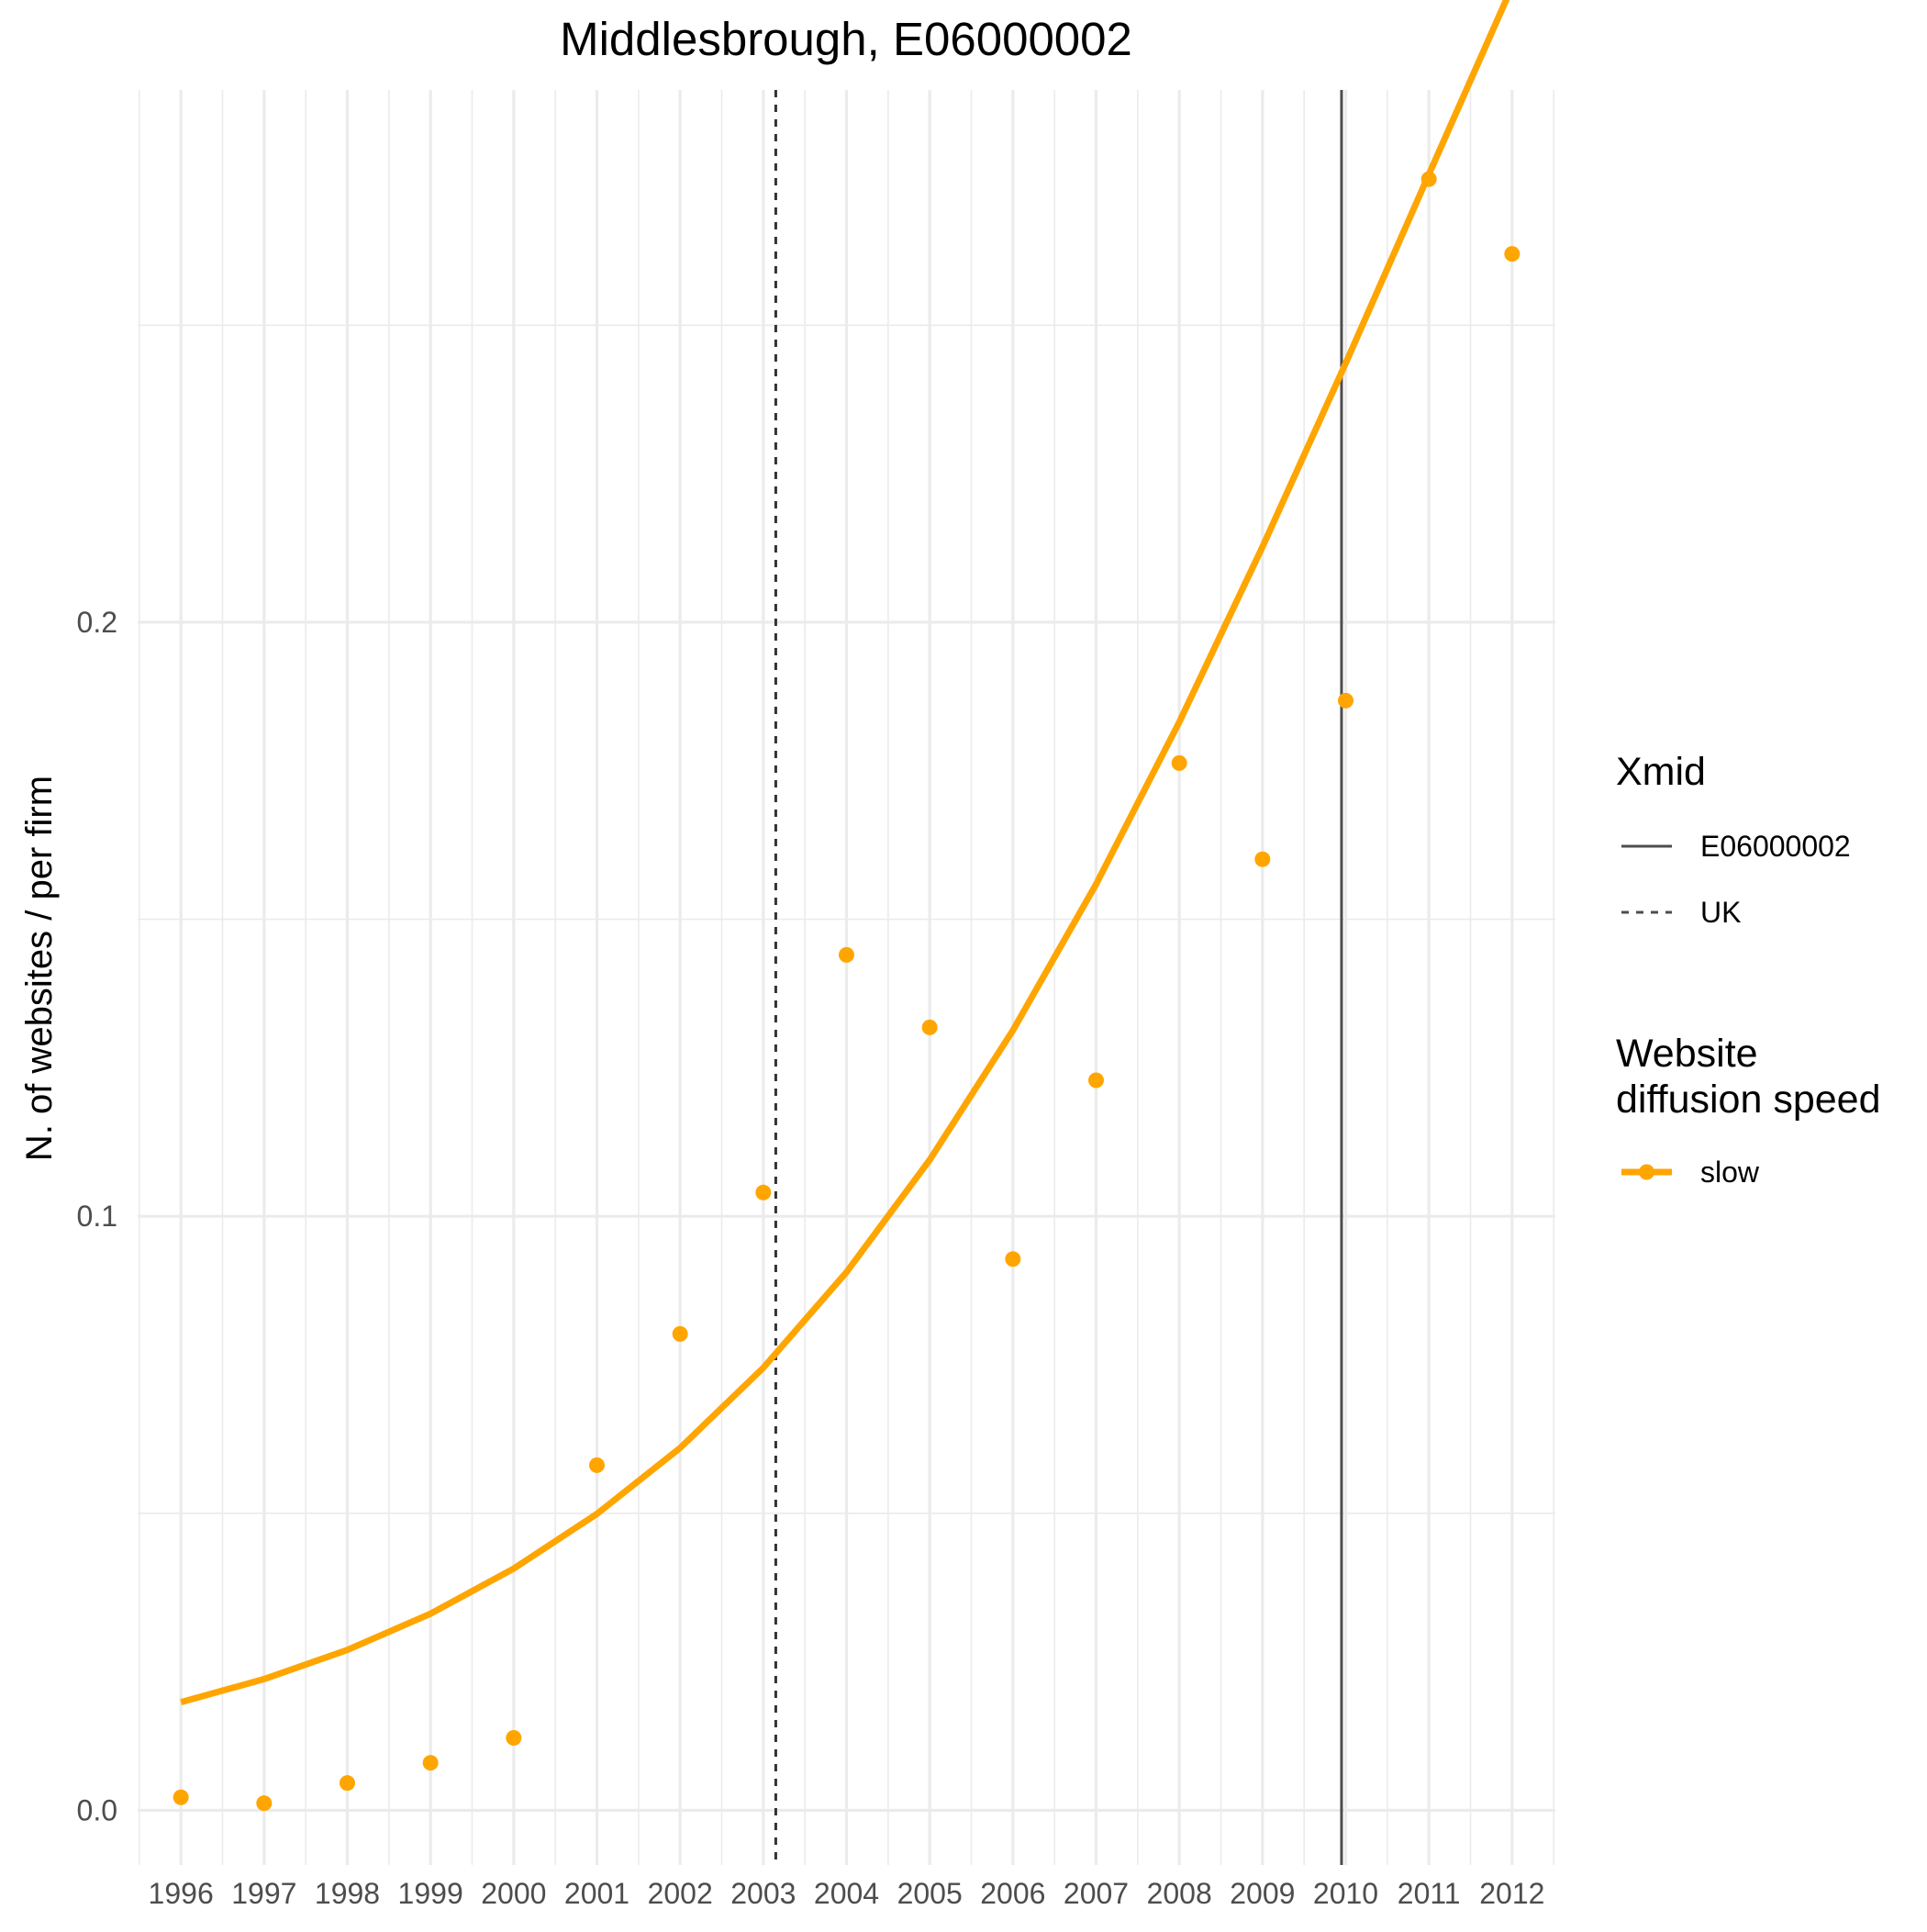 The width and height of the screenshot is (1927, 1932). What do you see at coordinates (97, 1216) in the screenshot?
I see `y-tick-label: 0.1` at bounding box center [97, 1216].